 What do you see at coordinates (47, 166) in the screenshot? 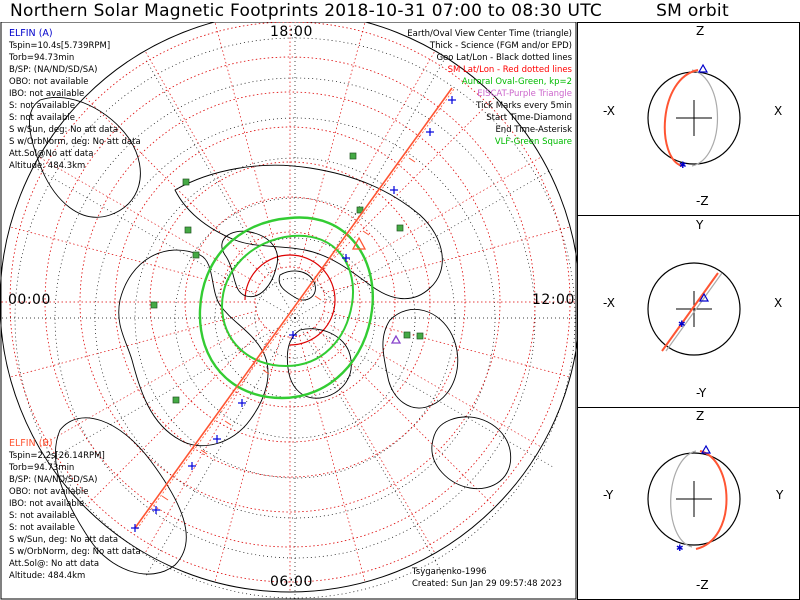
I see `info-line: Altitude: 484.3km` at bounding box center [47, 166].